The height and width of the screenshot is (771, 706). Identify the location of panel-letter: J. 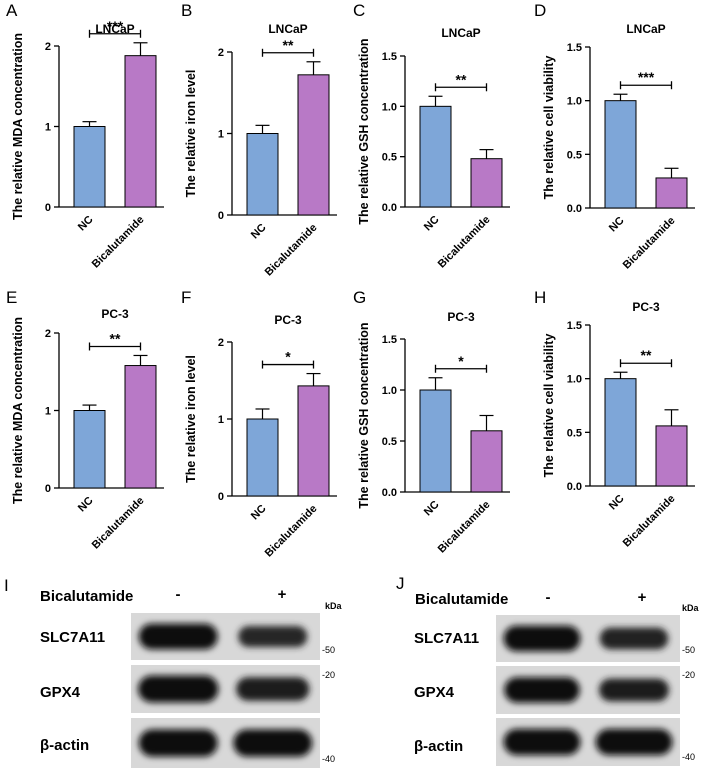
(400, 583).